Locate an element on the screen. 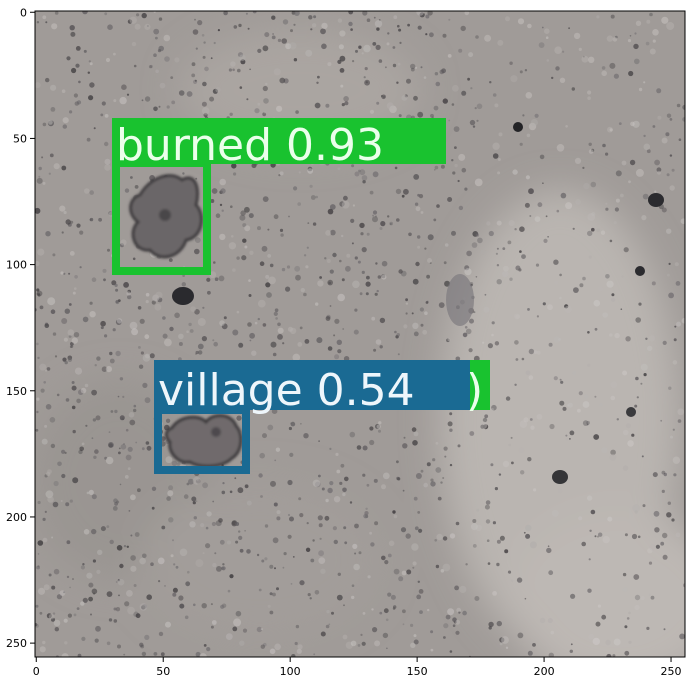 This screenshot has height=686, width=692. x-tick-label: 50 is located at coordinates (163, 671).